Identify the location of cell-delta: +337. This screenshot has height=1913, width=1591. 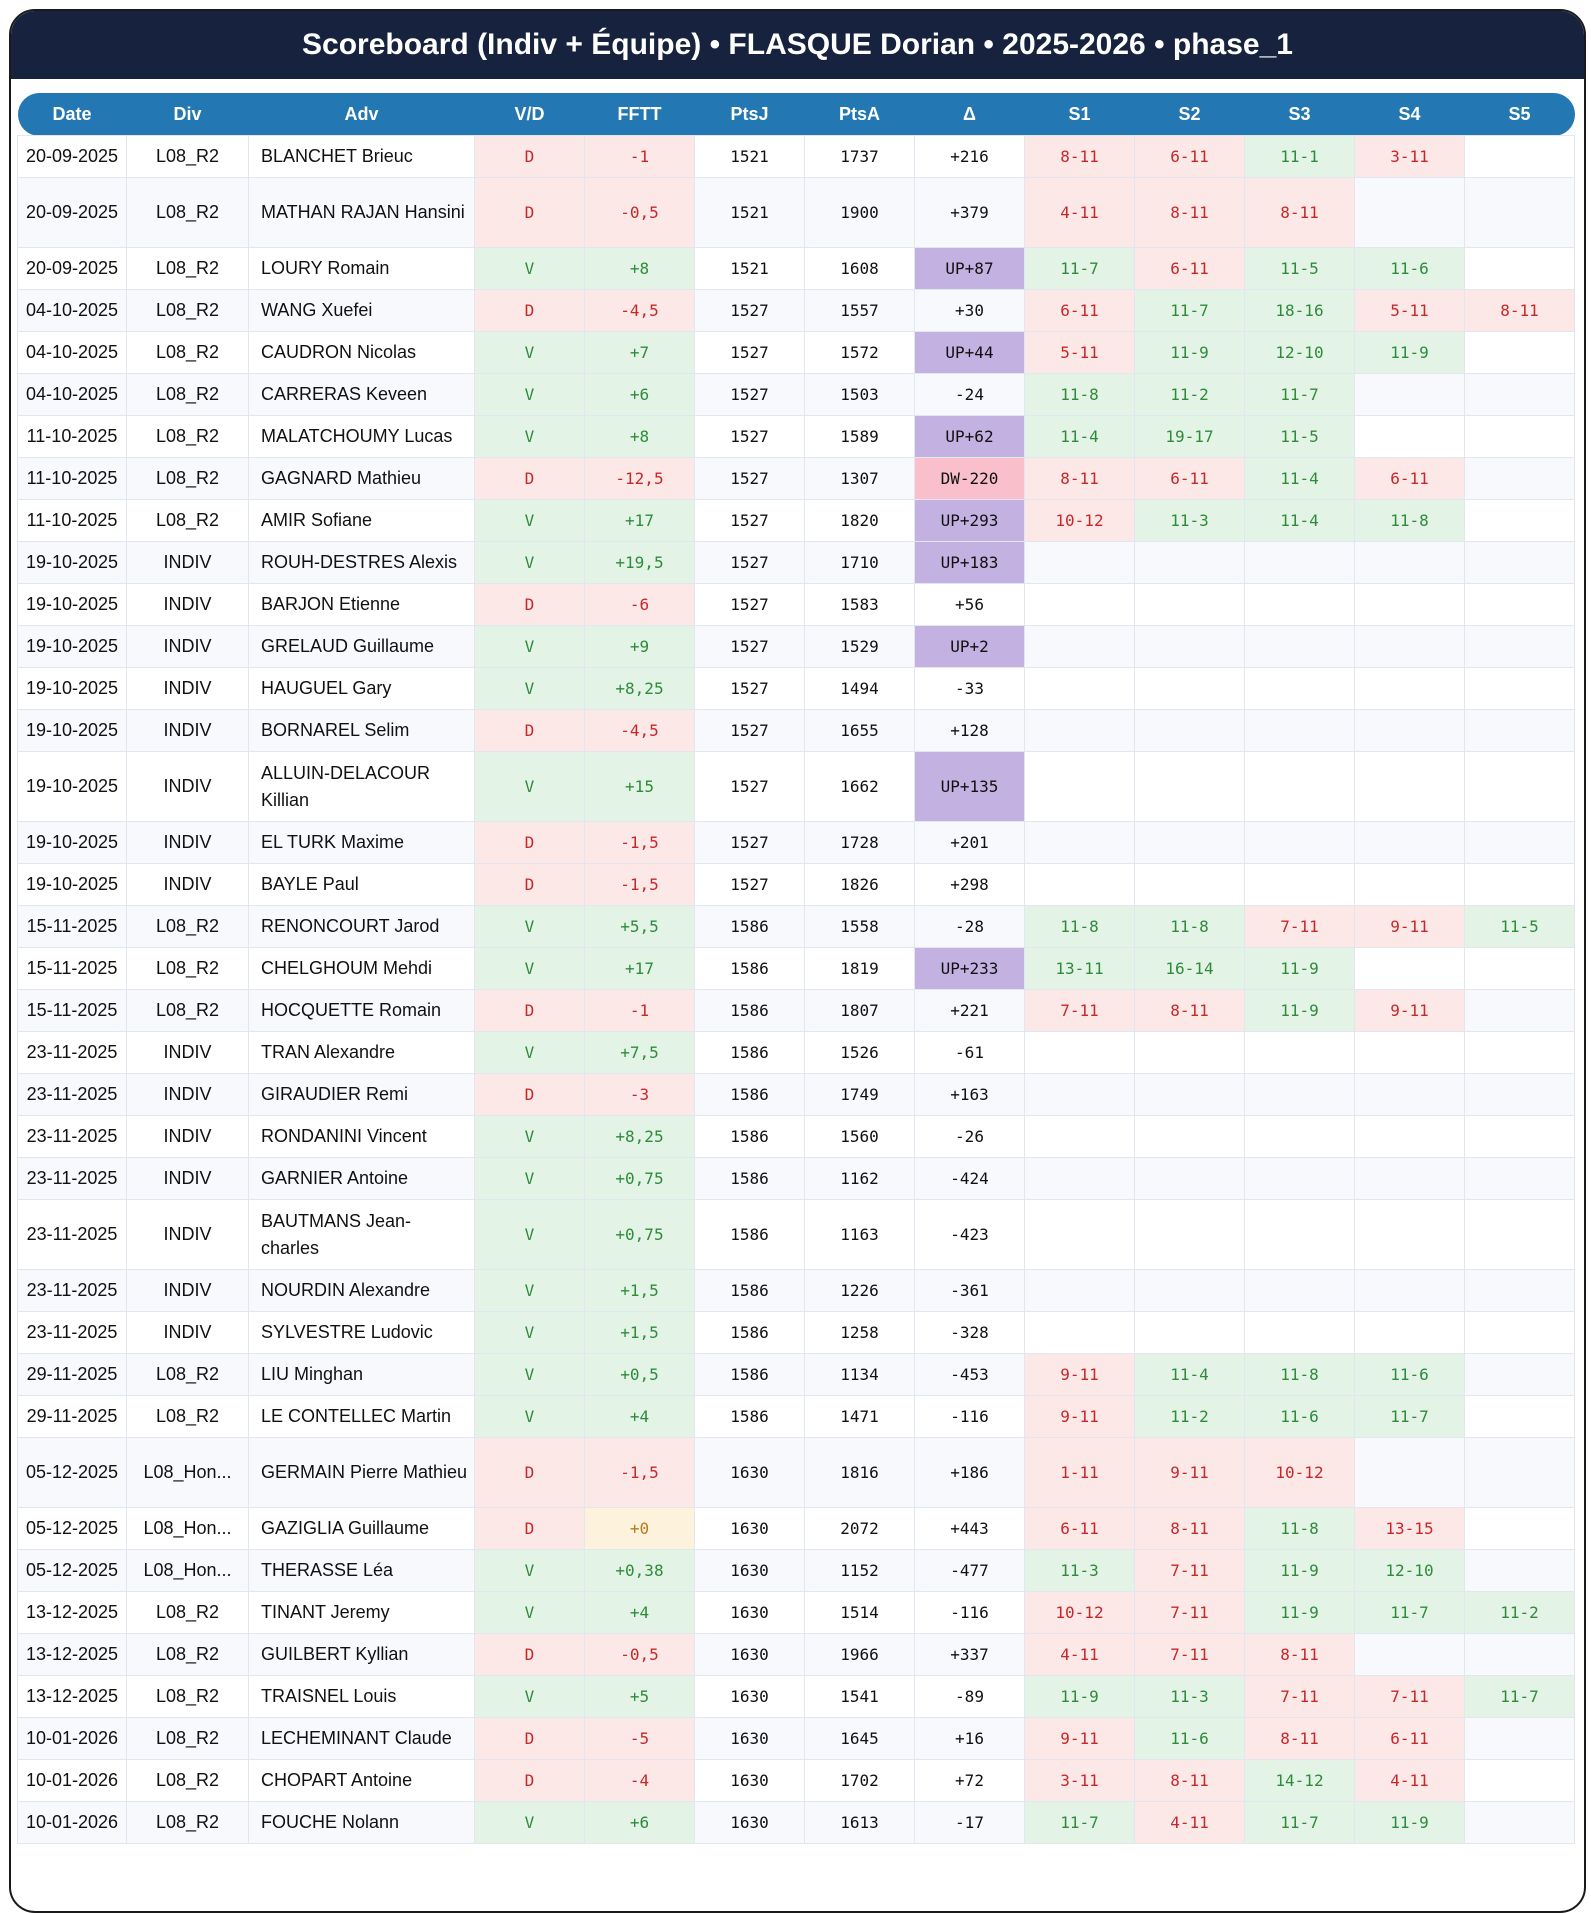
(969, 1654).